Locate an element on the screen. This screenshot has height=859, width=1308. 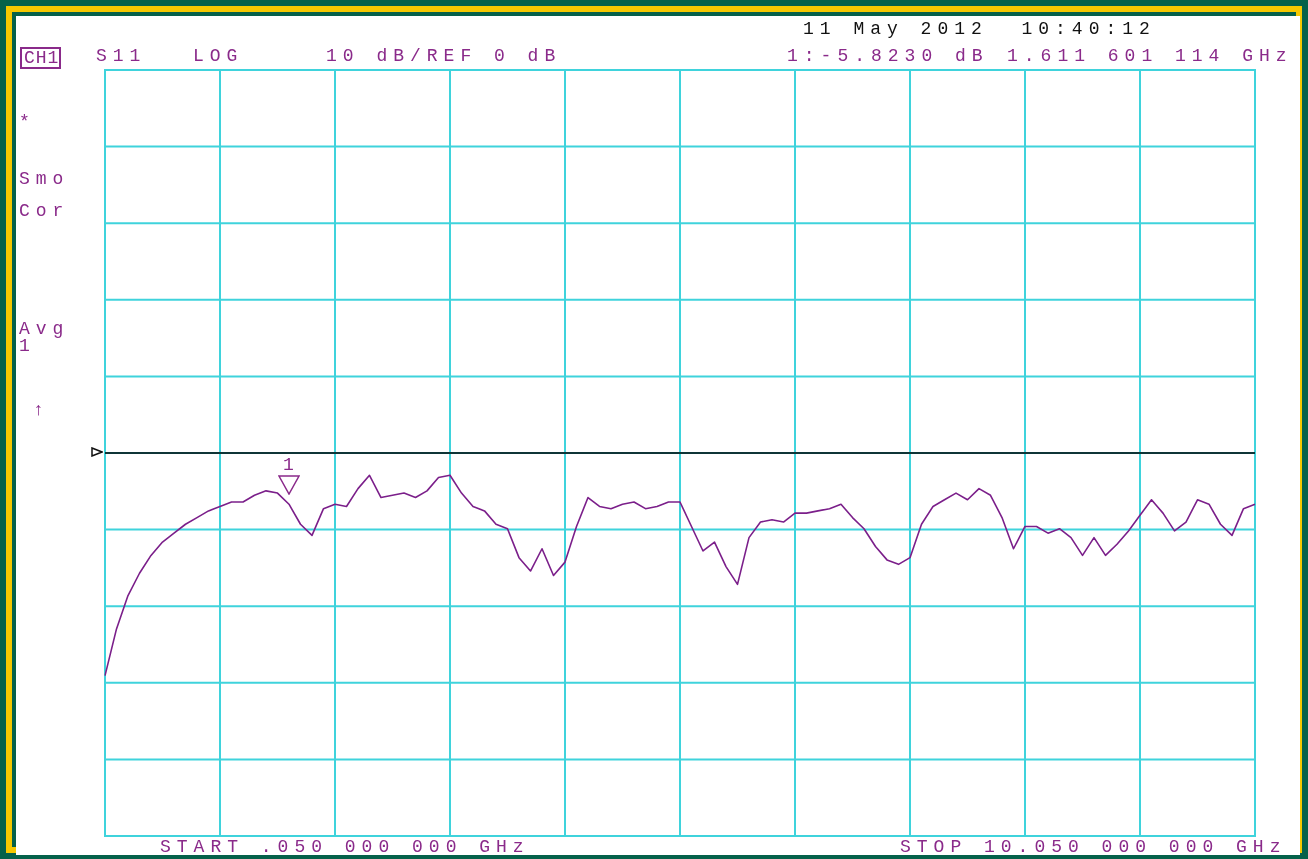
text: STOP 10.050 000 000 GHz is located at coordinates (1093, 847).